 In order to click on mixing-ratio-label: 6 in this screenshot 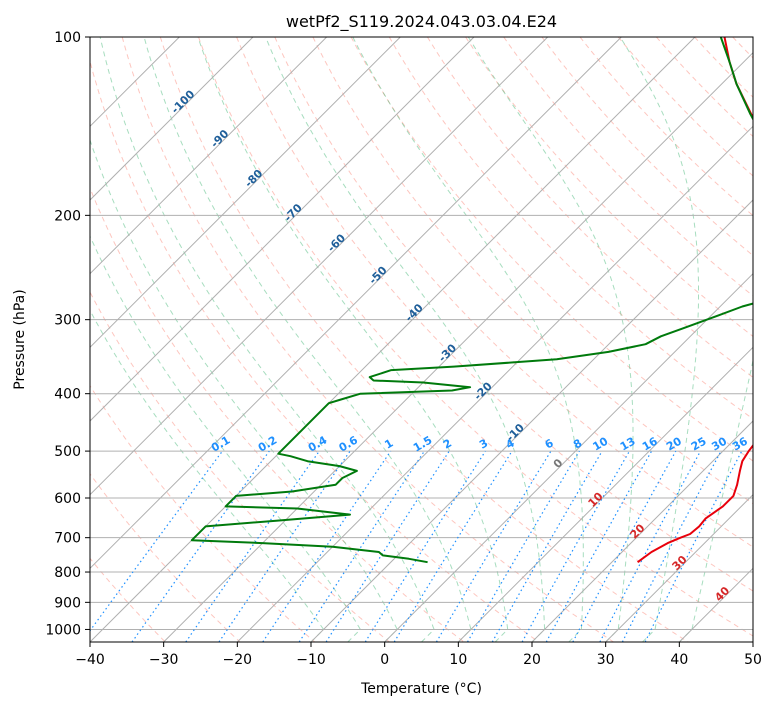, I will do `click(549, 443)`.